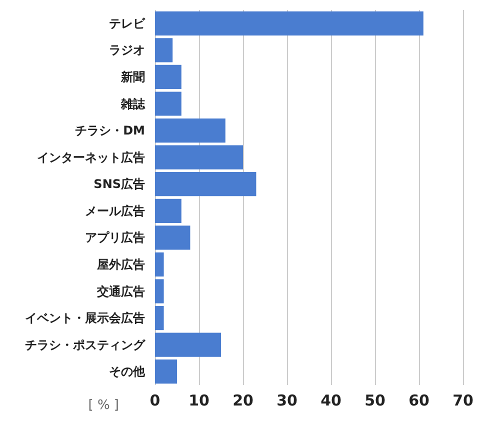 The image size is (480, 425). I want to click on y-tick-label: 屋外広告, so click(120, 264).